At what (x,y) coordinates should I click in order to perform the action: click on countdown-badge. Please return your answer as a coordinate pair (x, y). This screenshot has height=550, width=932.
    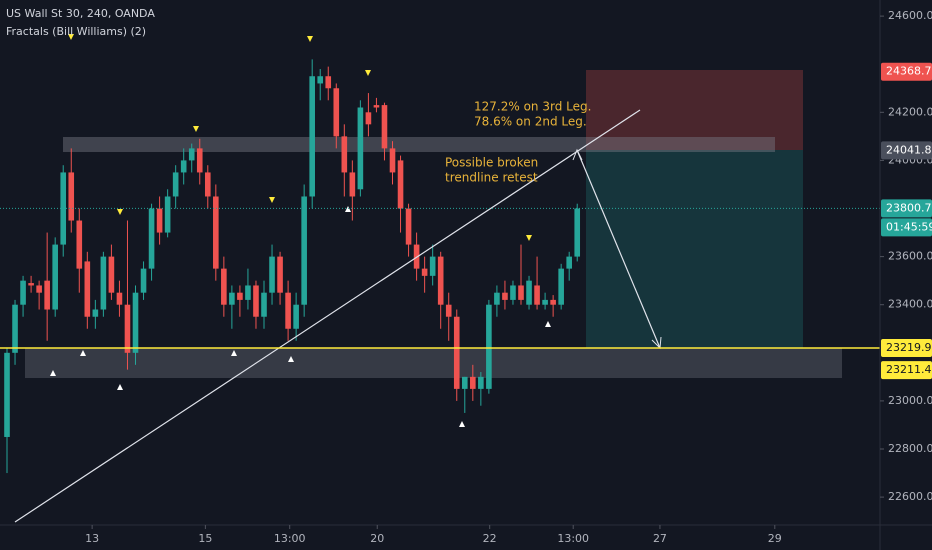
    Looking at the image, I should click on (906, 227).